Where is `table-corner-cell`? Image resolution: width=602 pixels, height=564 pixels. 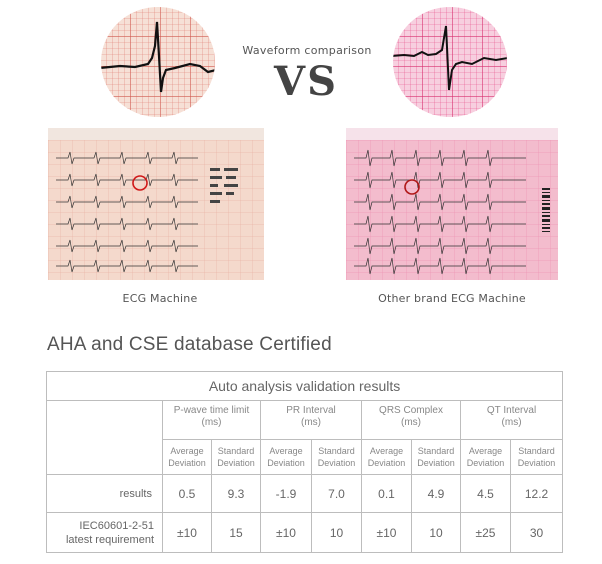
table-corner-cell is located at coordinates (104, 437).